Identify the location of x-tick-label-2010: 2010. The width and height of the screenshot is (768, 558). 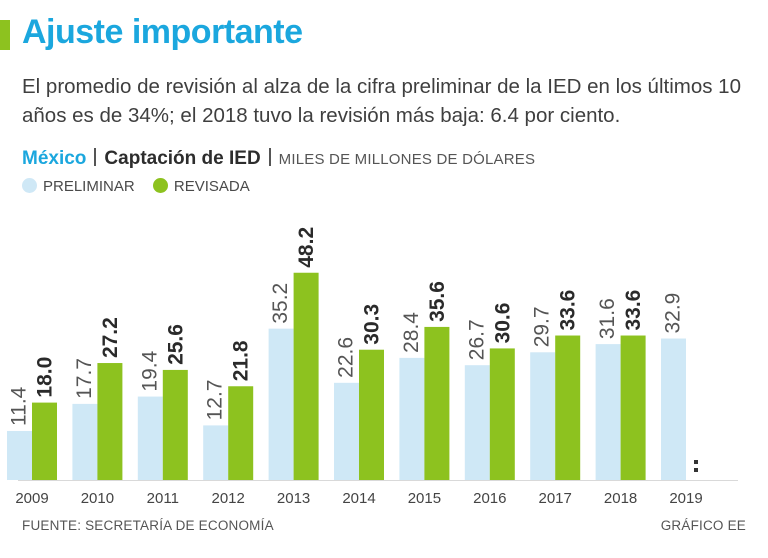
(97, 498).